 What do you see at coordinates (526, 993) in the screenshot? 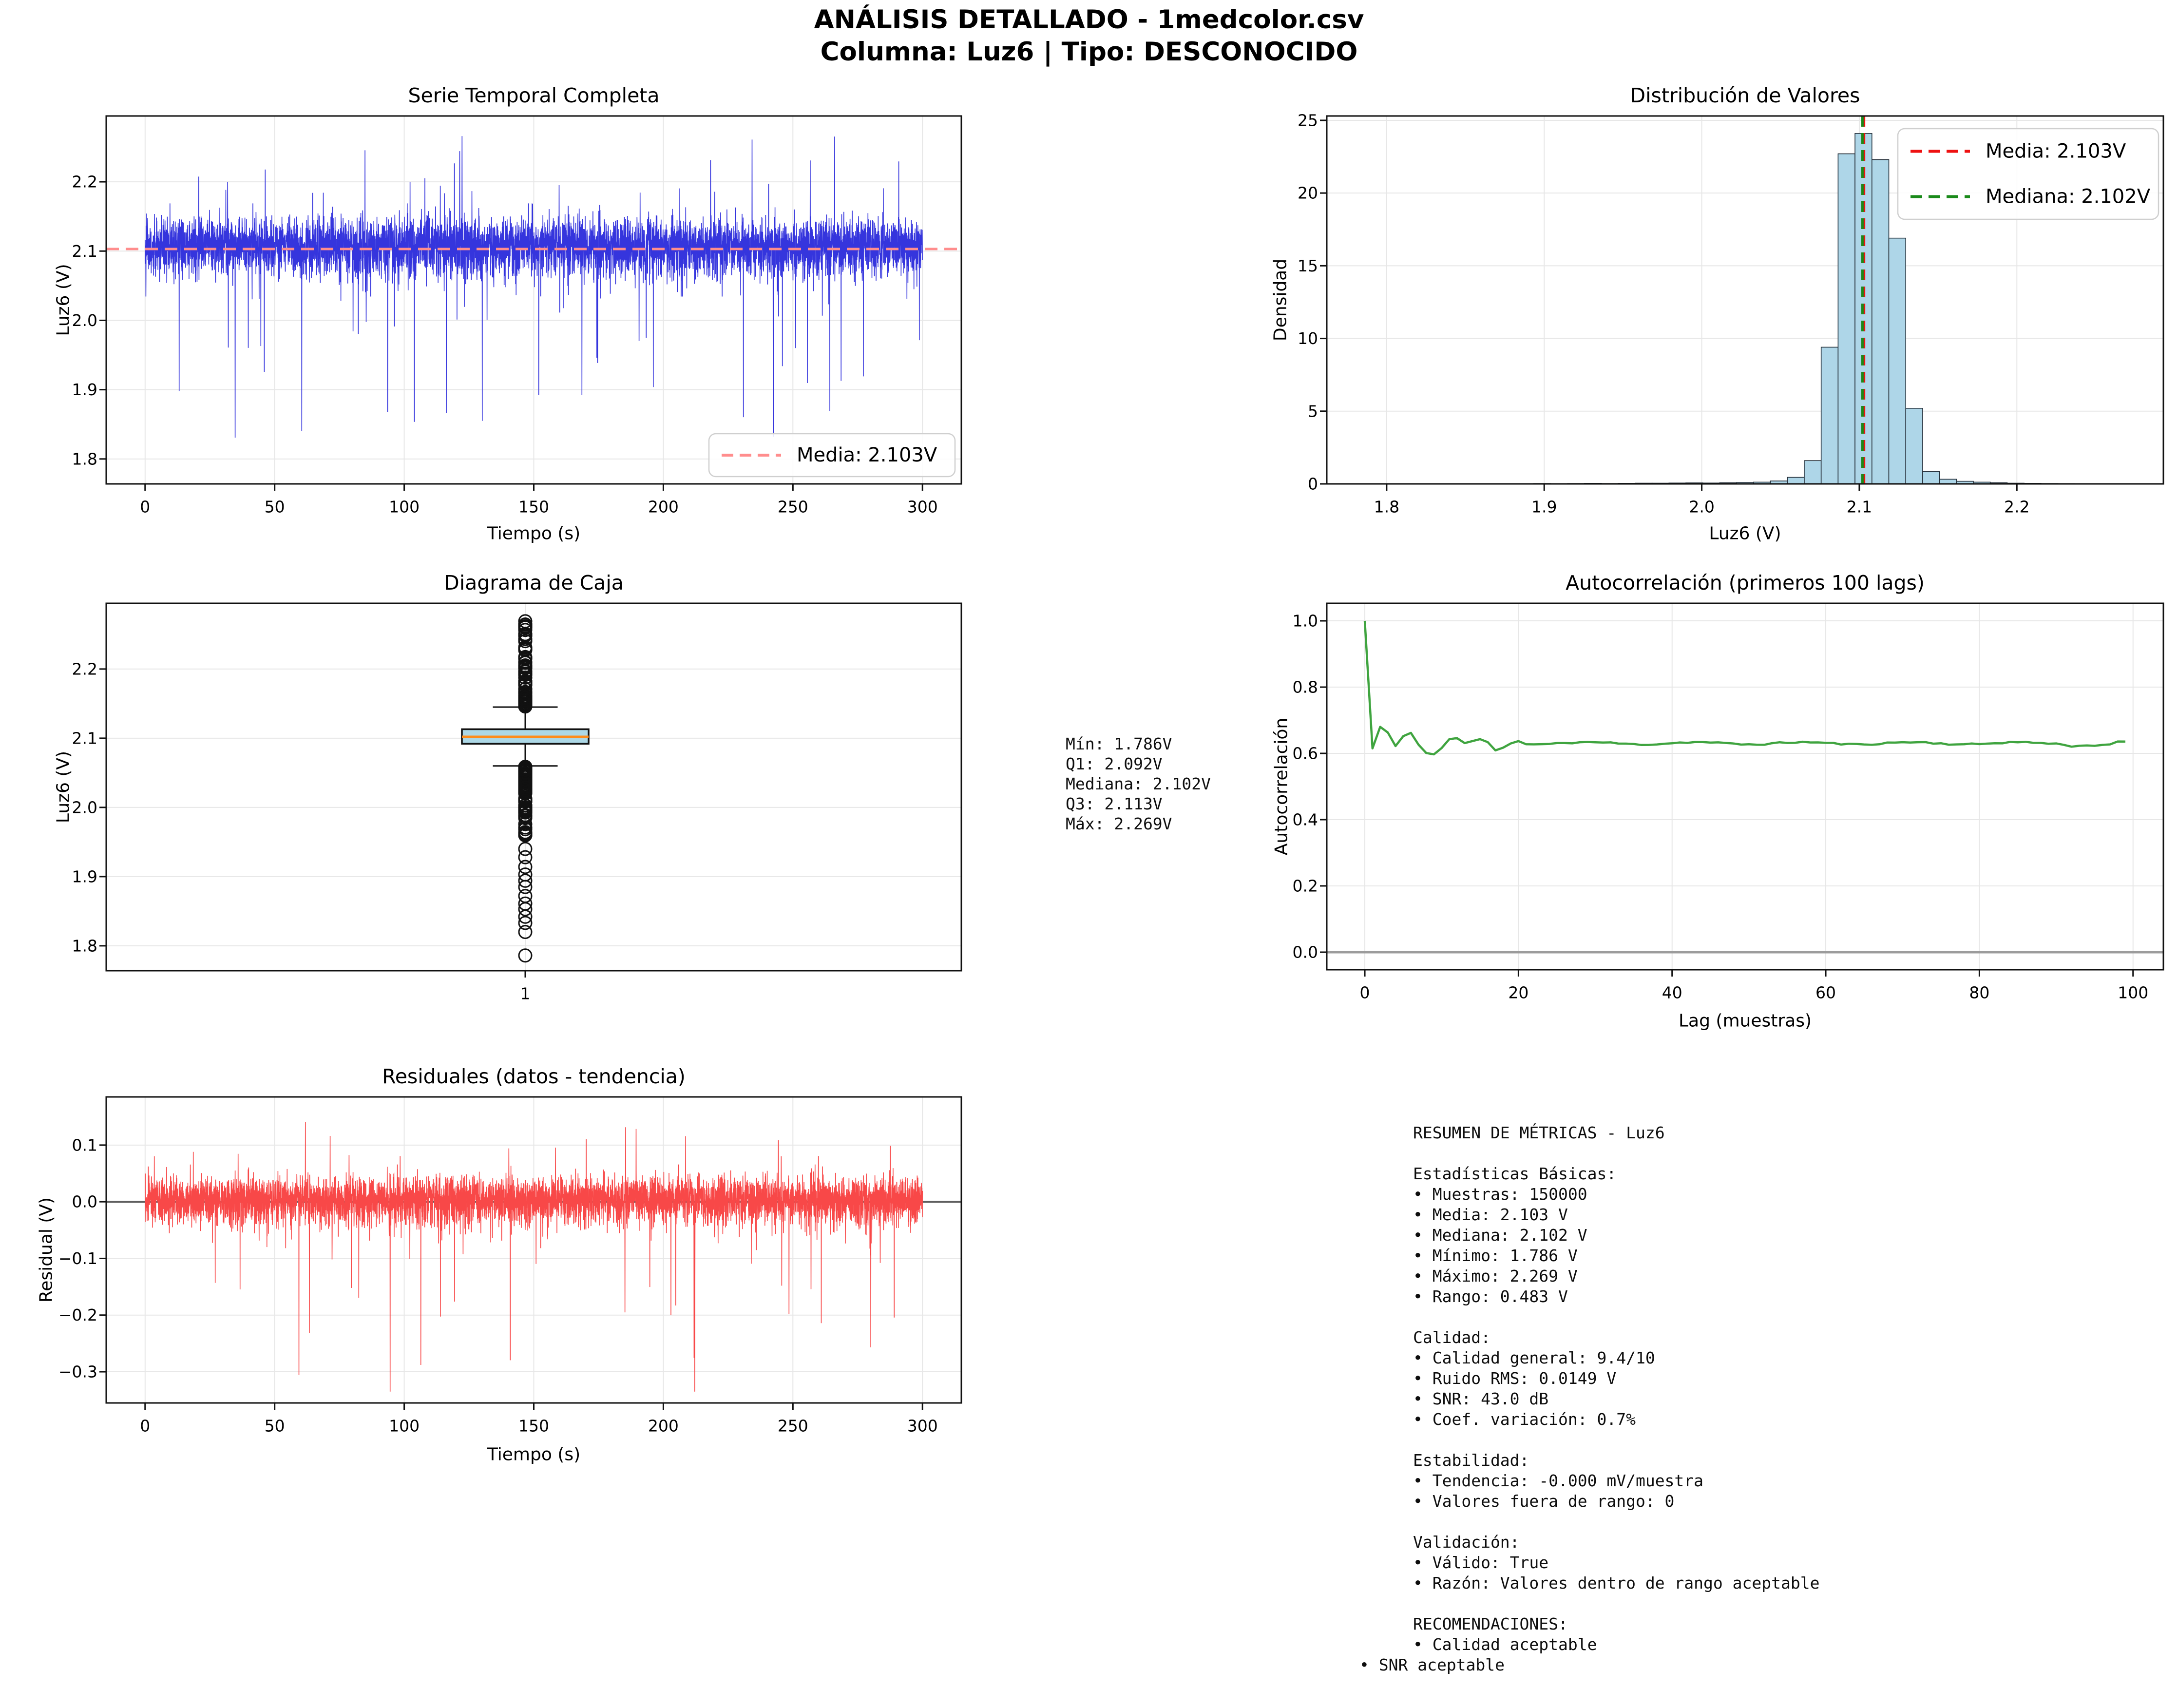
I see `svg-text: 1` at bounding box center [526, 993].